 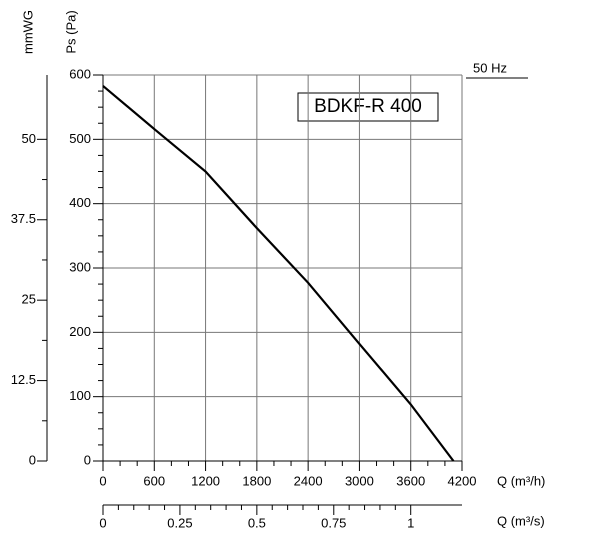 I want to click on y-tick-label: 200, so click(x=80, y=331).